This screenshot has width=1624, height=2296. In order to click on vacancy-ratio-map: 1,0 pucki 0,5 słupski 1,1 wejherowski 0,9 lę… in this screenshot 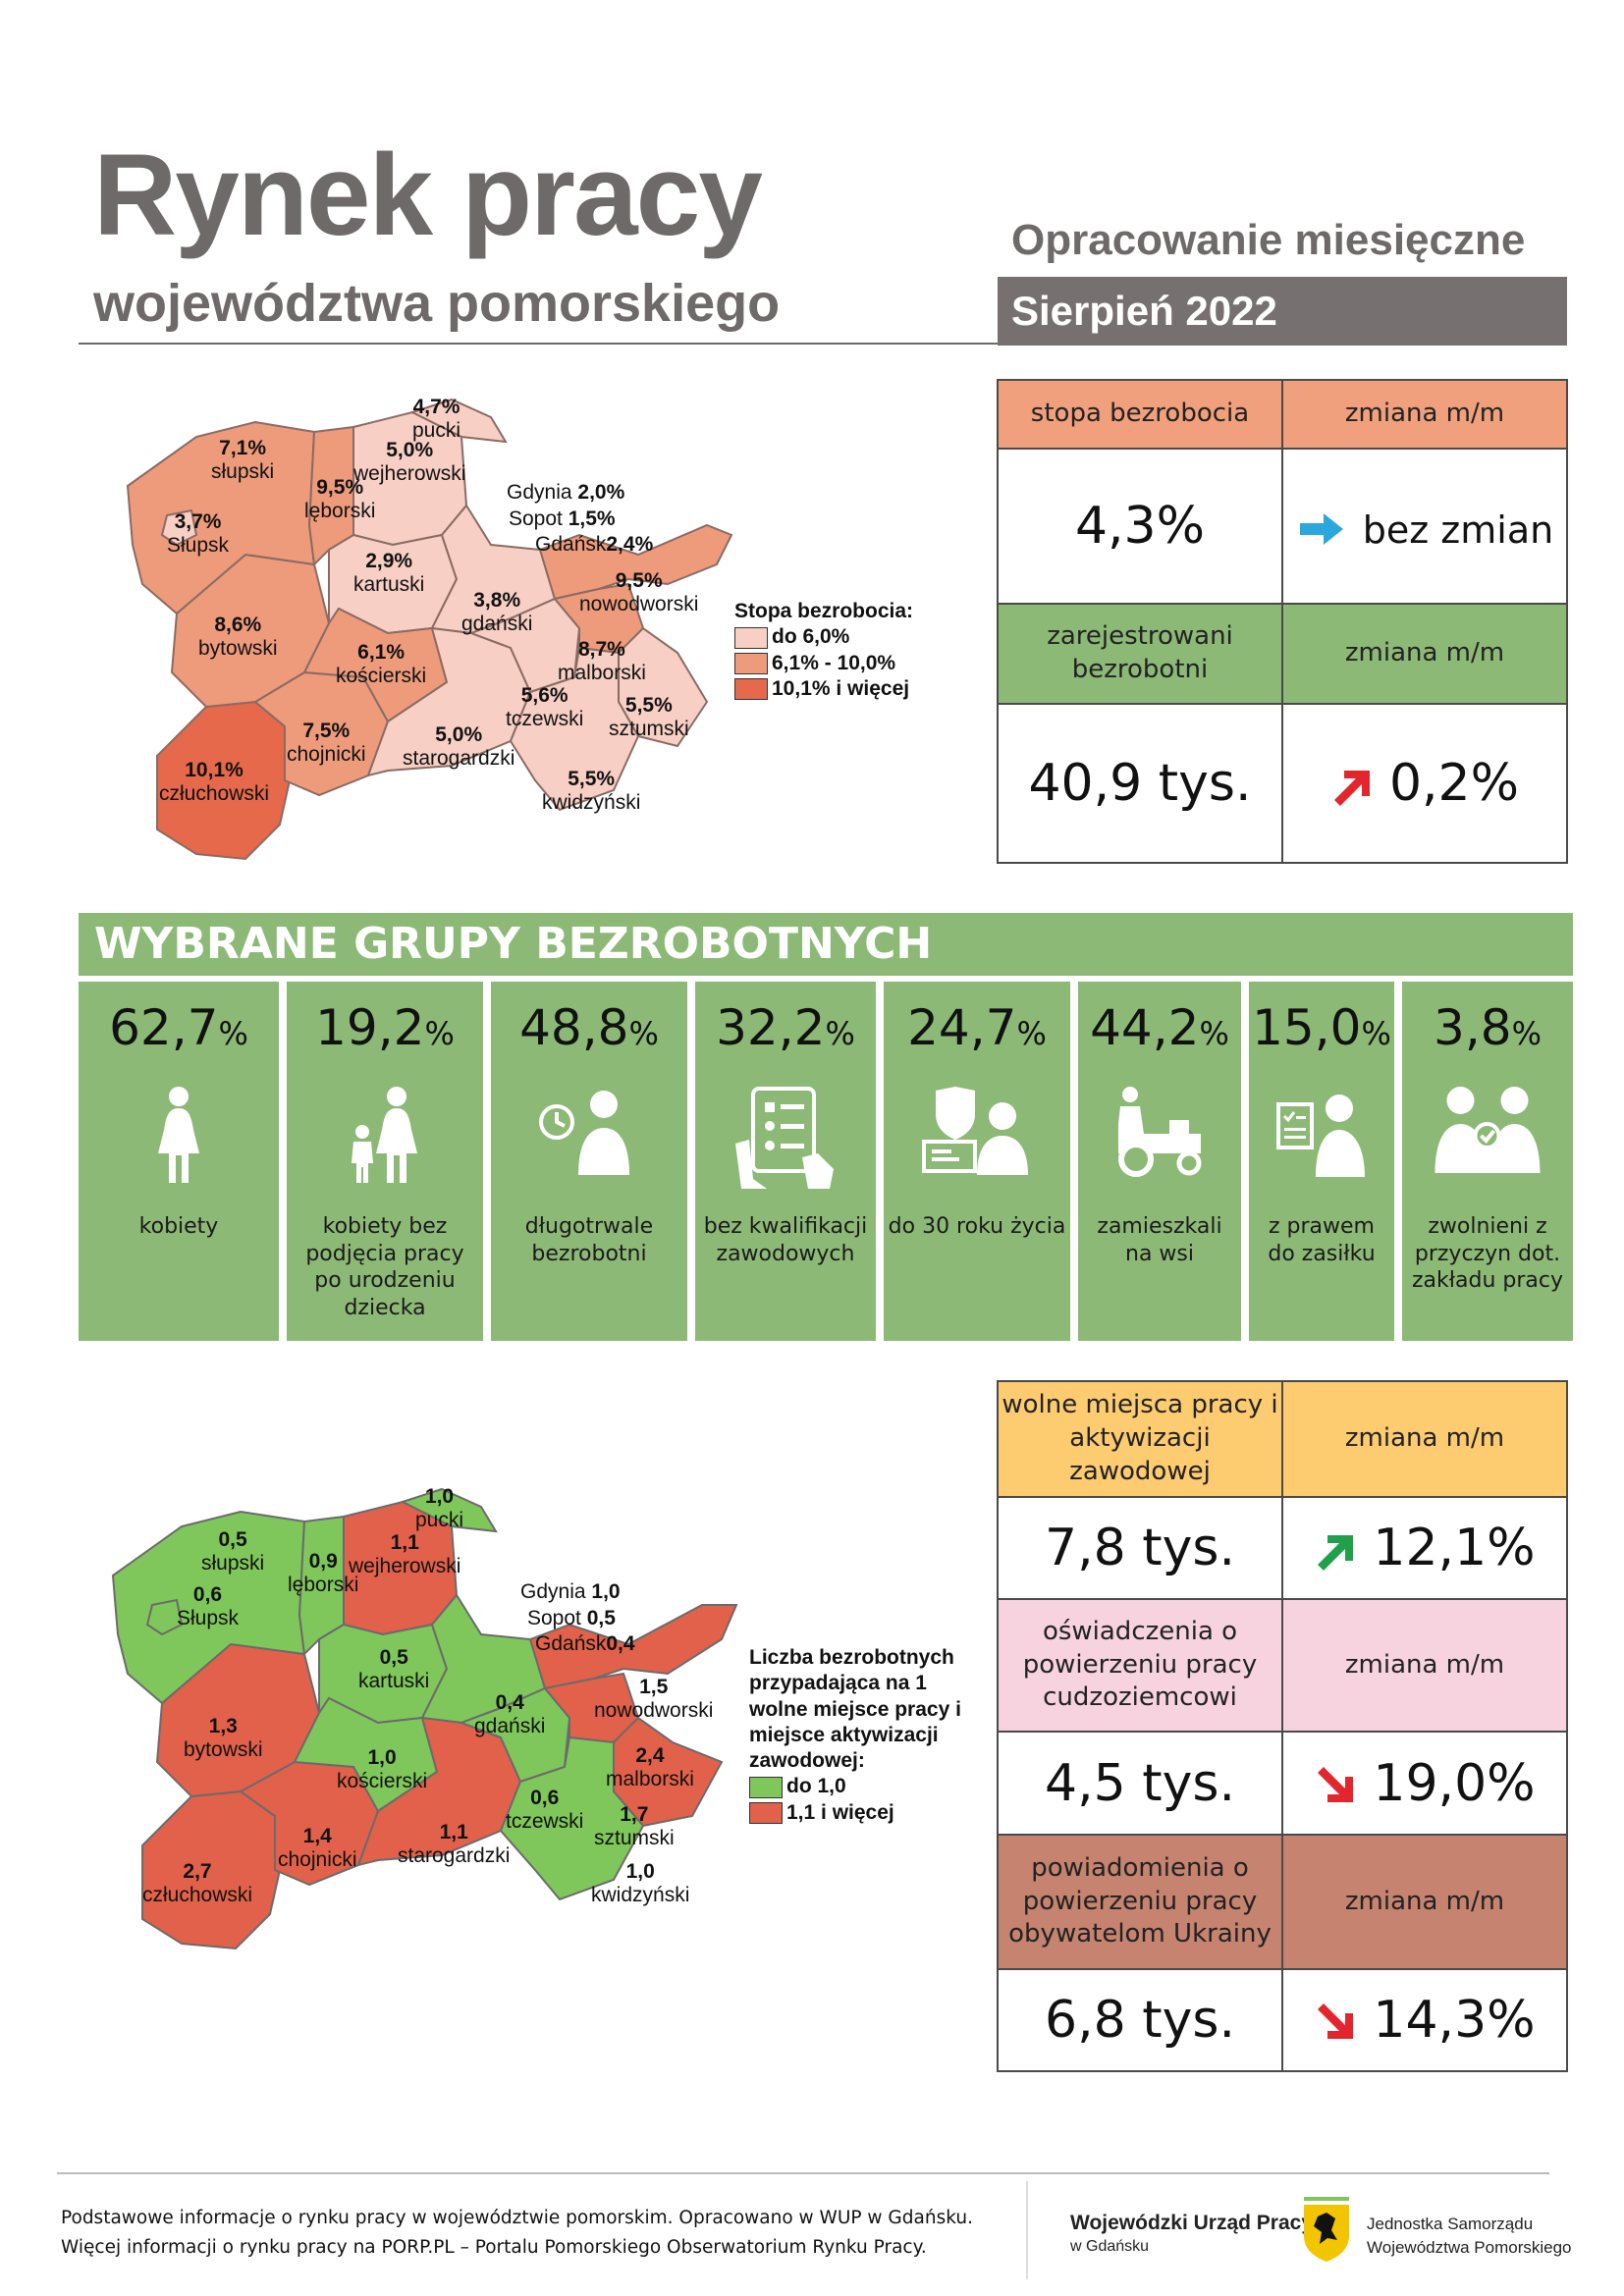, I will do `click(427, 1713)`.